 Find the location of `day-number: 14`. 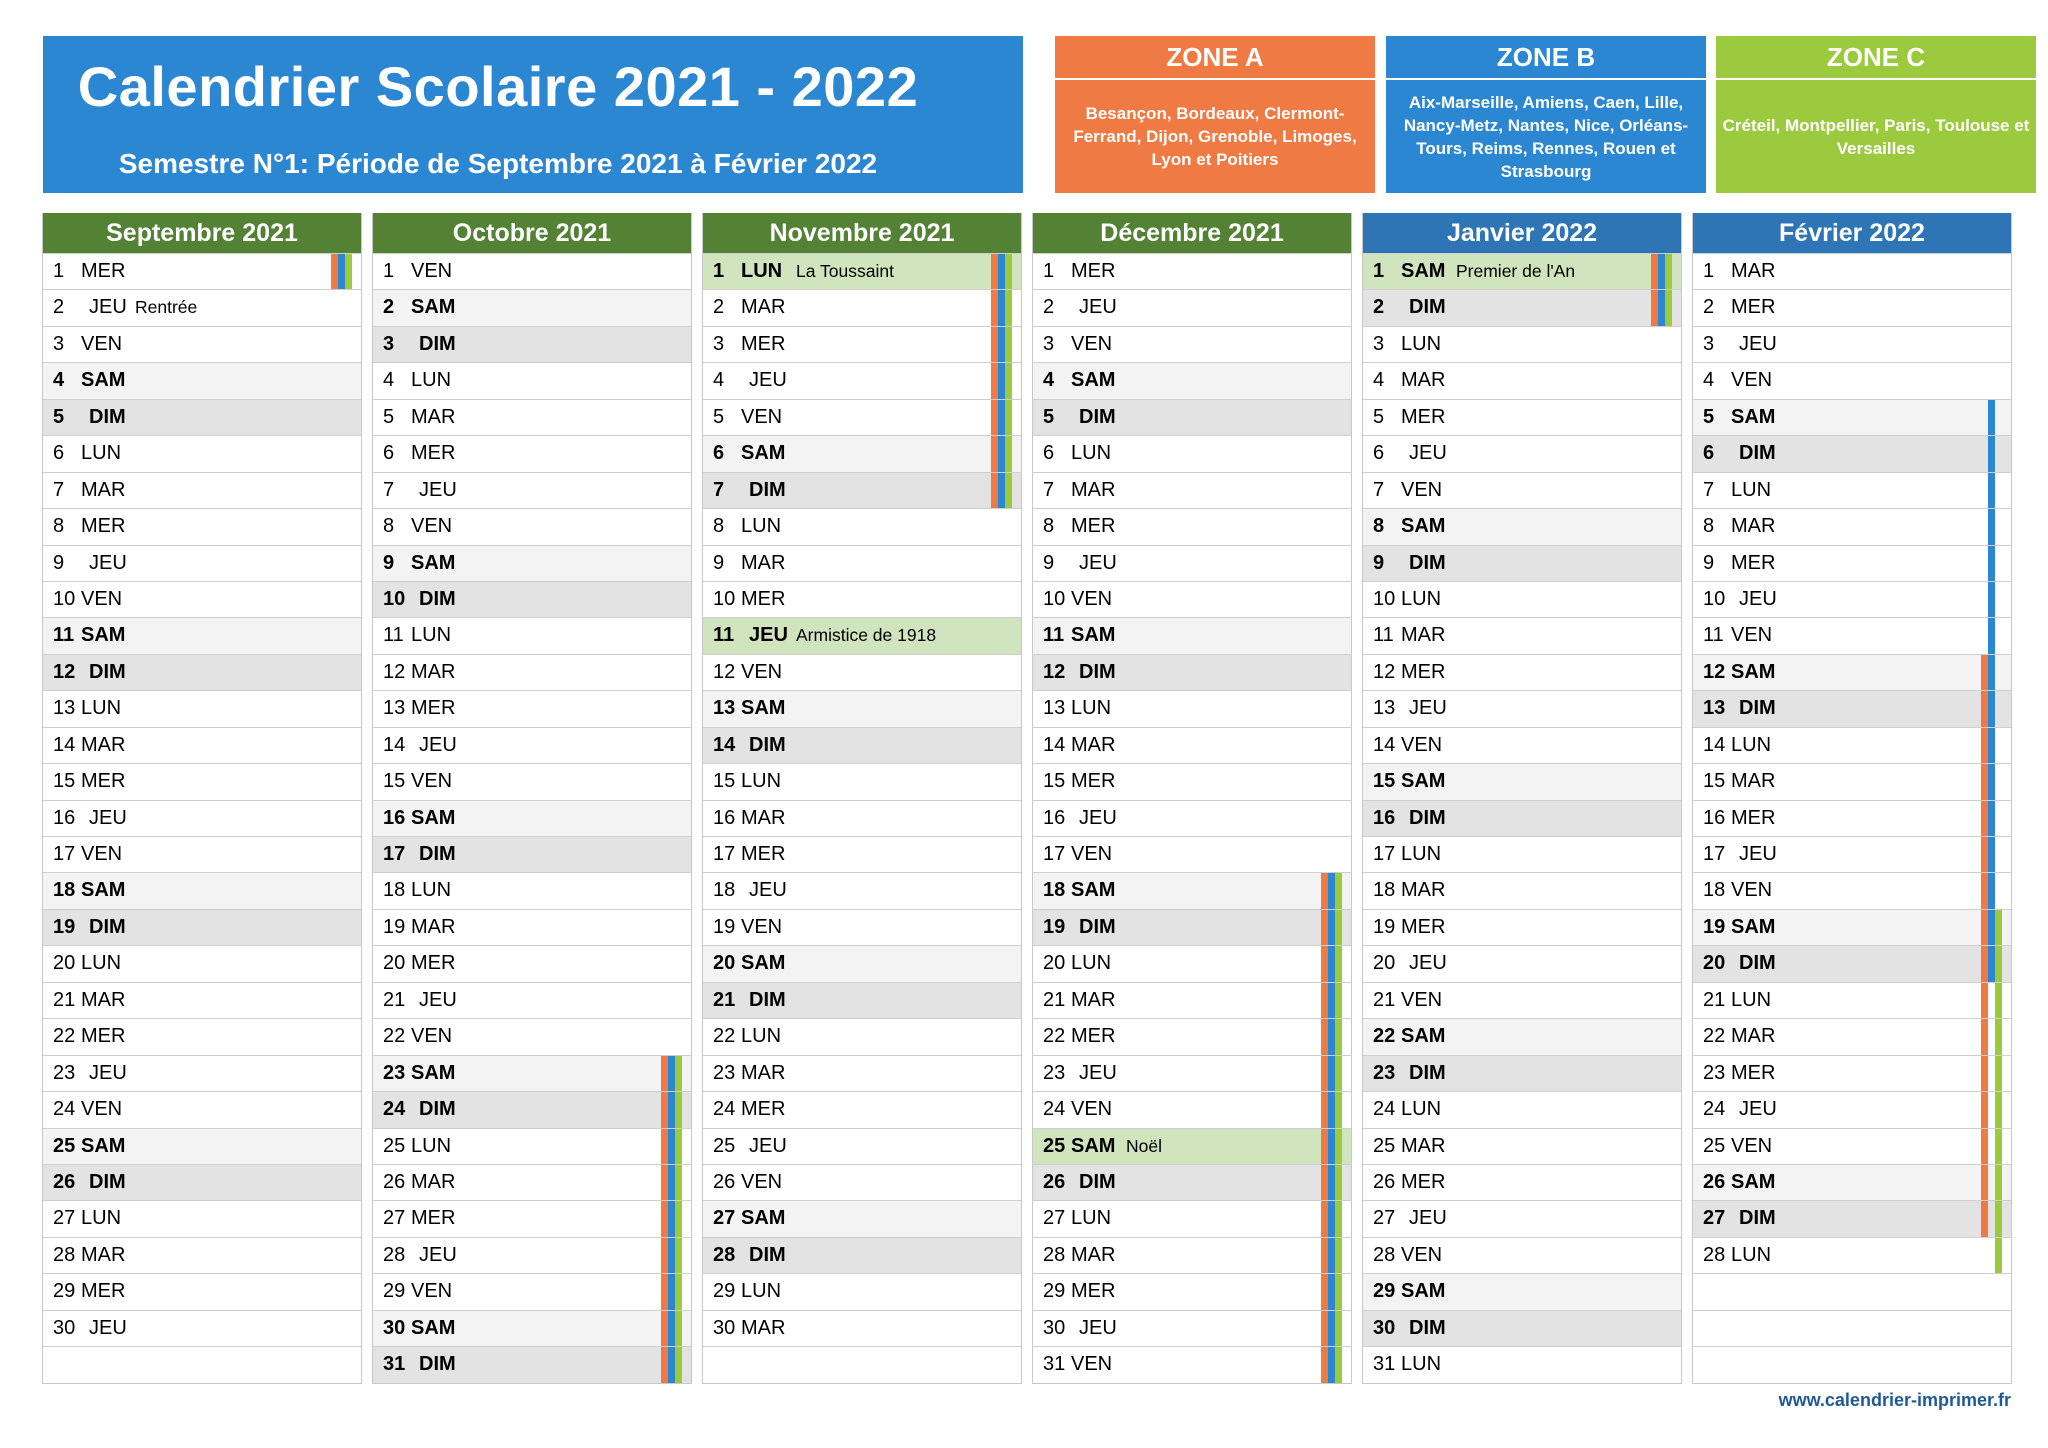

day-number: 14 is located at coordinates (1054, 744).